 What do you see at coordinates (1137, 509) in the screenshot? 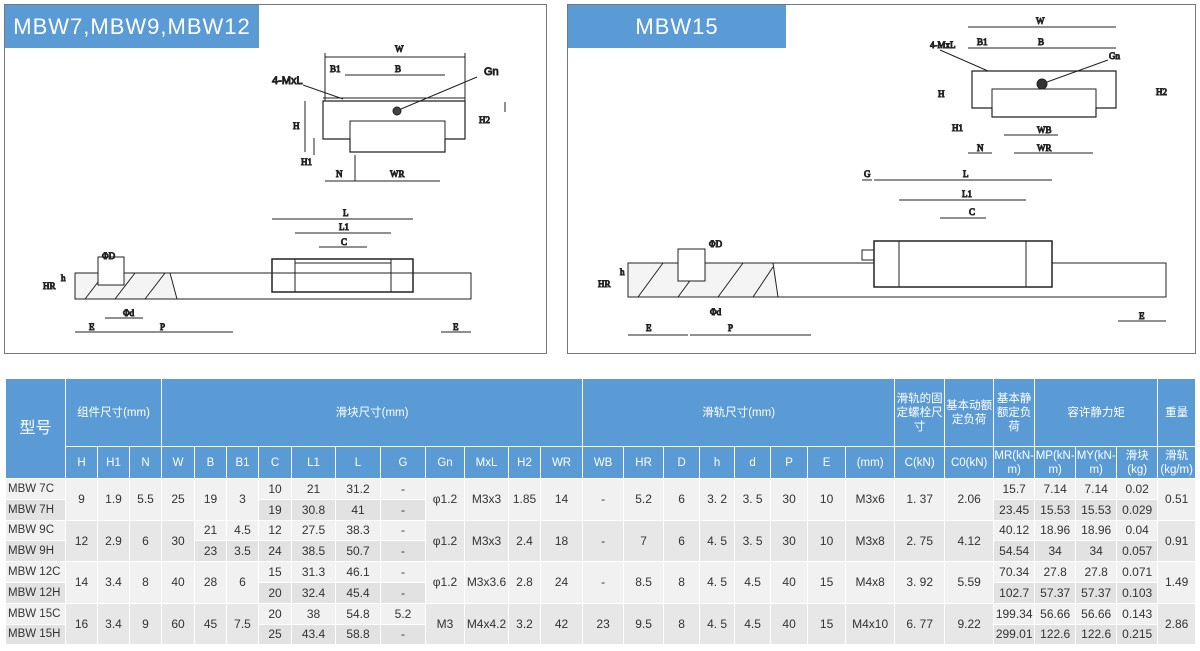
I see `cell-slider: 0.029` at bounding box center [1137, 509].